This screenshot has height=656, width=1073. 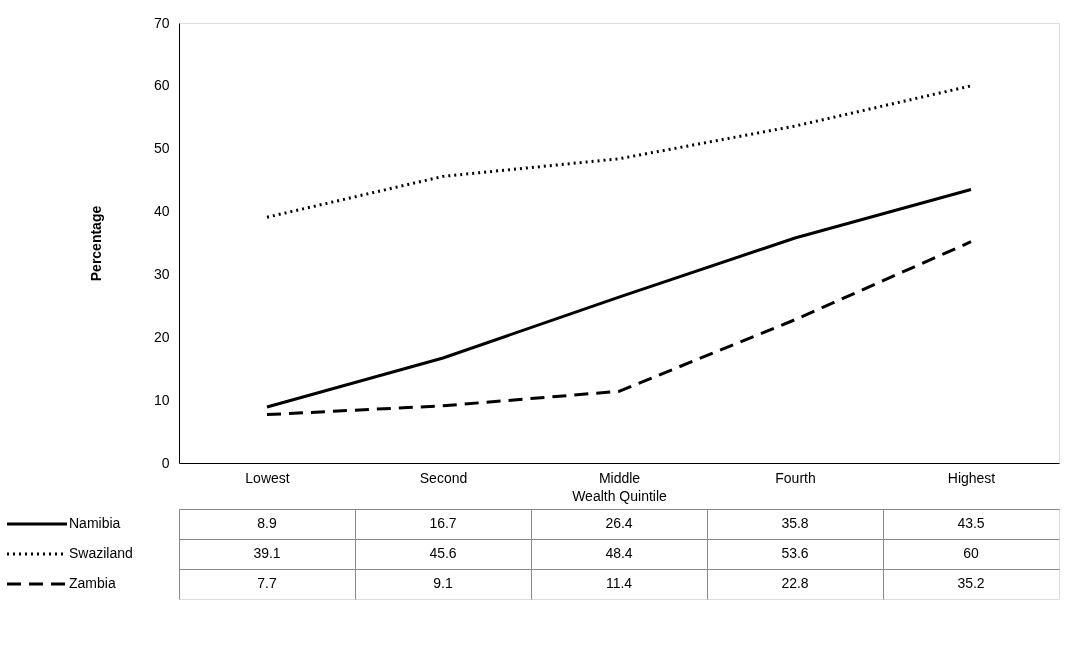 I want to click on y-tick-label: 40, so click(x=161, y=211).